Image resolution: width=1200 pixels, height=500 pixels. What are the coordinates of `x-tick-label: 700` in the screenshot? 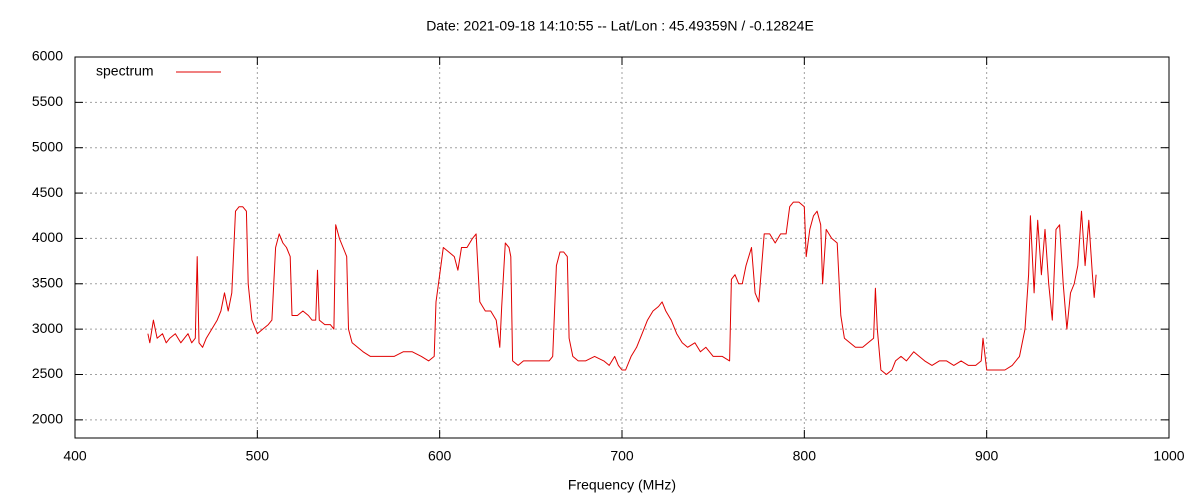 It's located at (622, 456).